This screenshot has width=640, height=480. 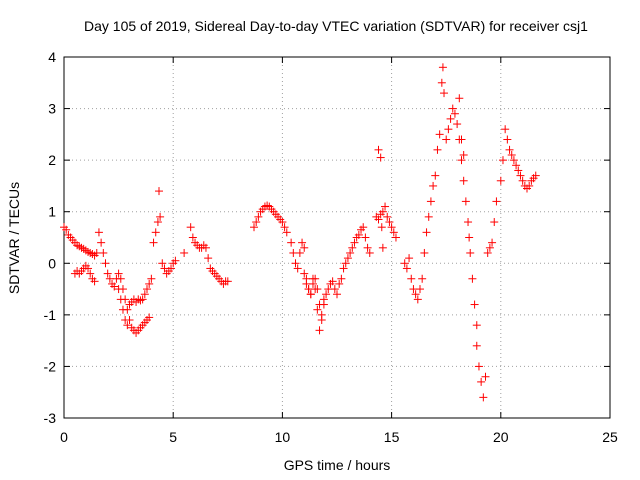 What do you see at coordinates (52, 57) in the screenshot?
I see `y-tick-label: 4` at bounding box center [52, 57].